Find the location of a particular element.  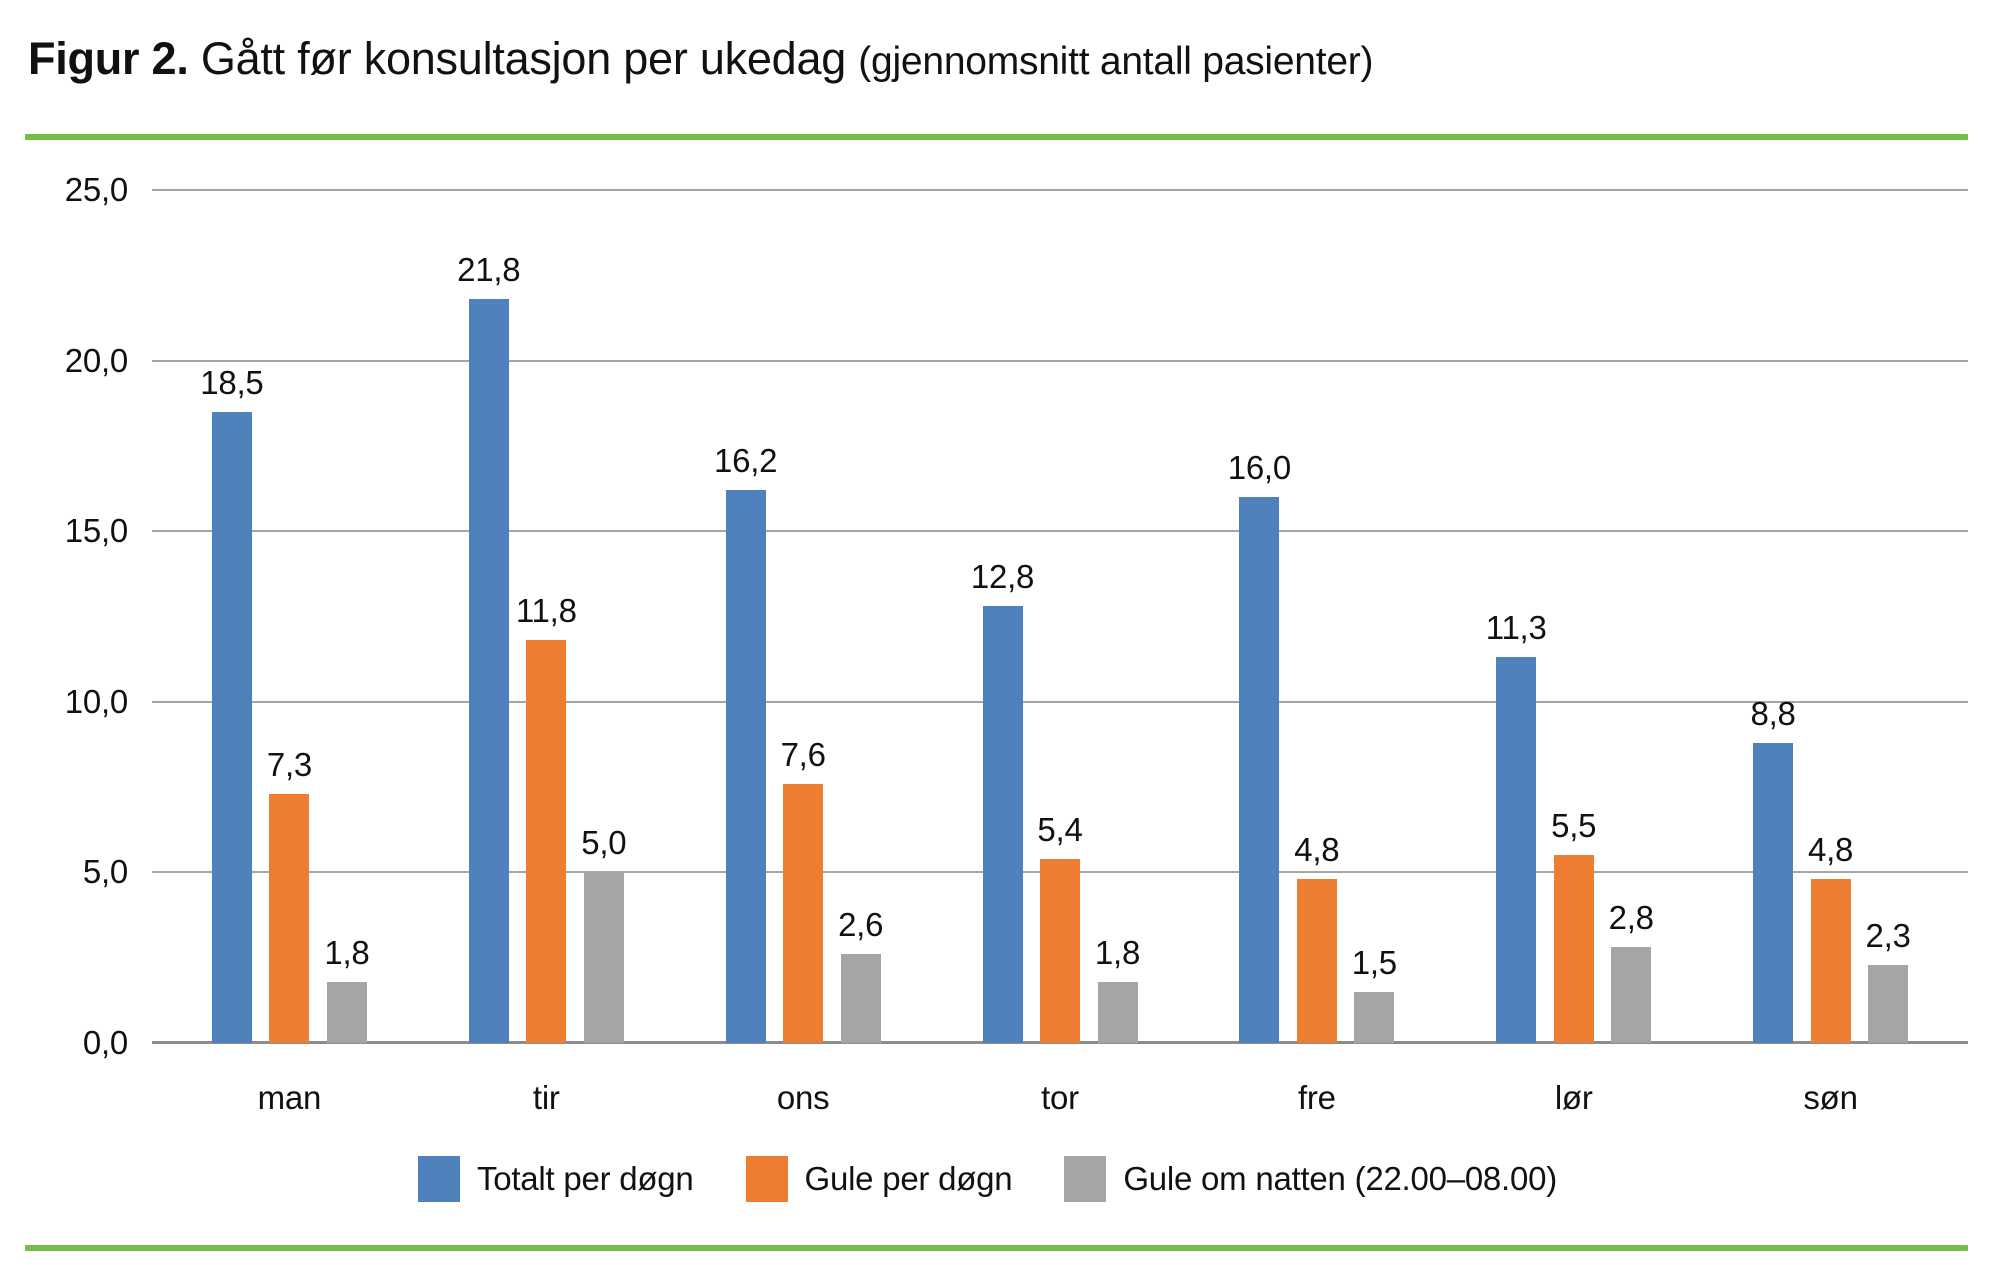

bar-value-label: 16,2 is located at coordinates (746, 461).